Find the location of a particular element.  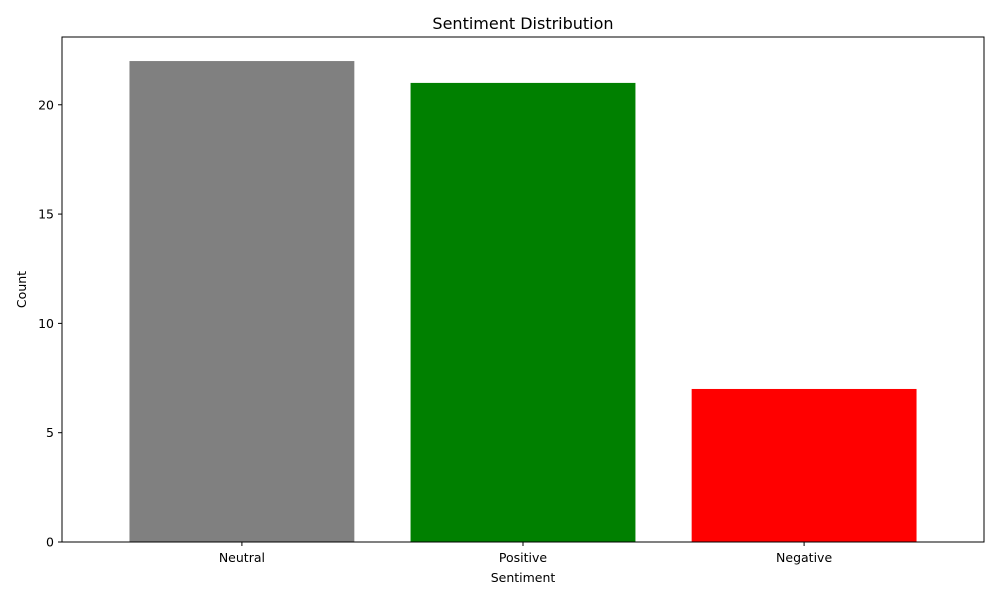

x-tick-label-neutral: Neutral is located at coordinates (242, 557).